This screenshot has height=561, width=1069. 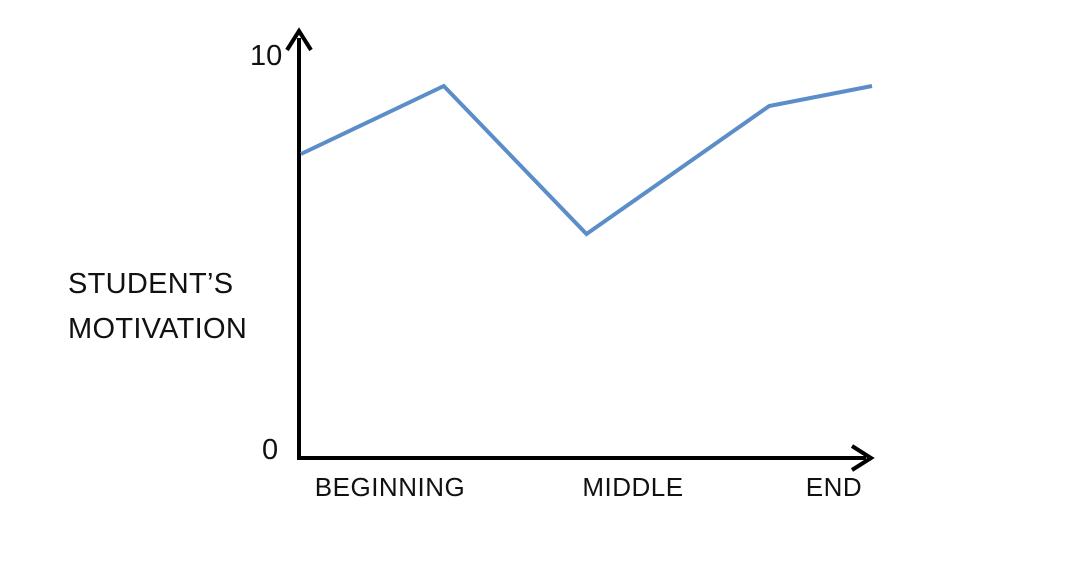 What do you see at coordinates (633, 487) in the screenshot?
I see `x-tick-label-middle: MIDDLE` at bounding box center [633, 487].